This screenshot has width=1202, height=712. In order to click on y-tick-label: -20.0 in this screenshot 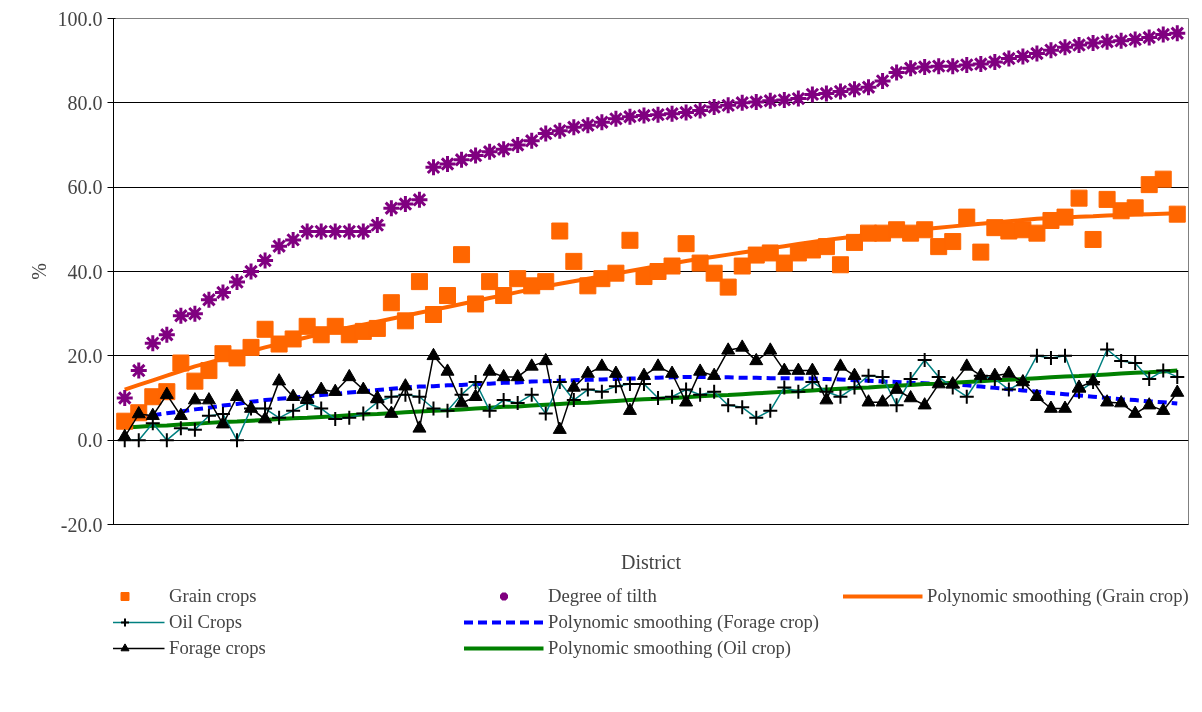, I will do `click(81, 524)`.